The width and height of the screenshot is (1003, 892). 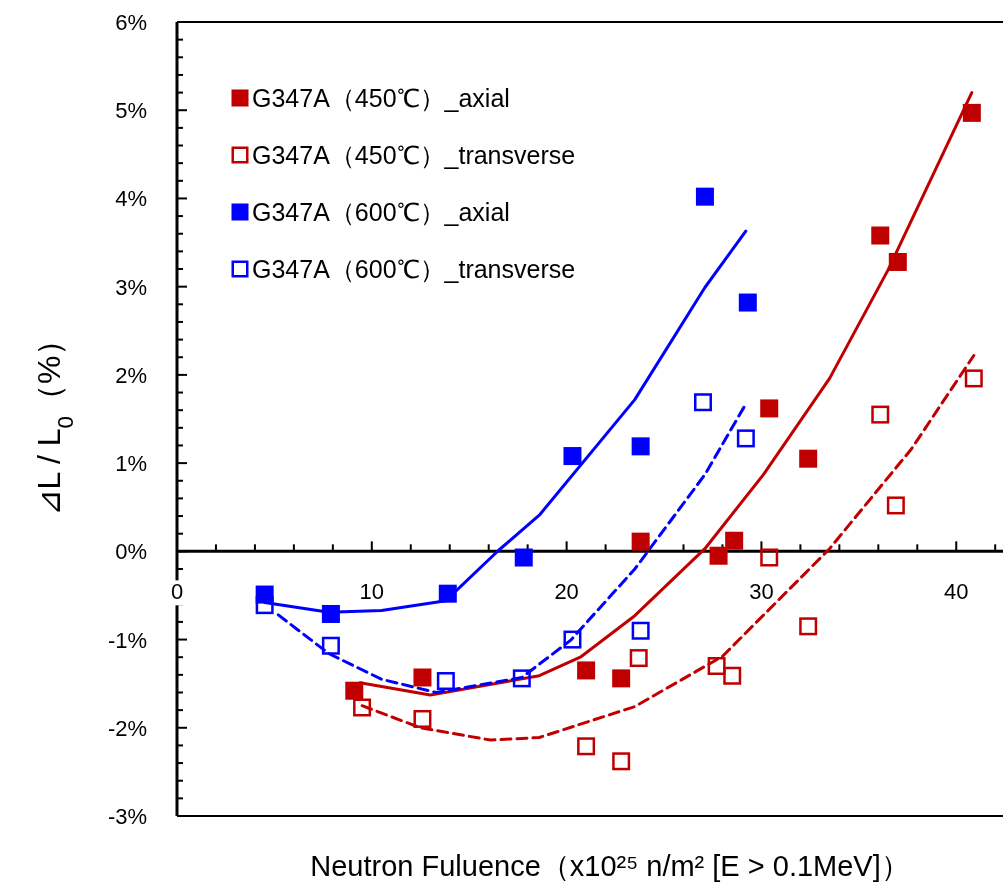 What do you see at coordinates (403, 155) in the screenshot?
I see `legend-item: G347A（450℃）_transverse` at bounding box center [403, 155].